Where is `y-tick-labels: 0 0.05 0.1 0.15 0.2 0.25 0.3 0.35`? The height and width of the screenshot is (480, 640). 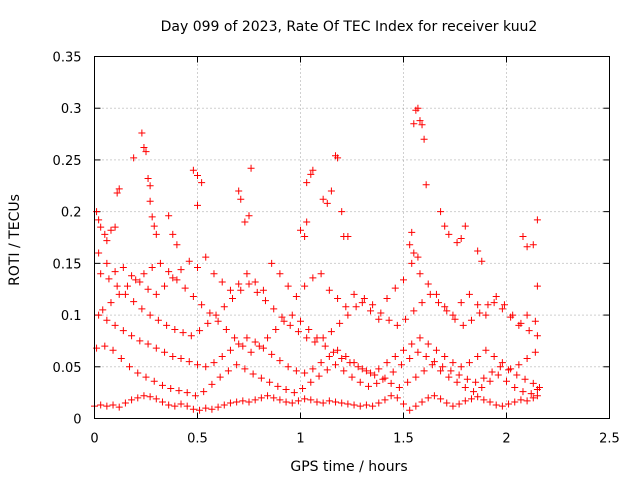
y-tick-labels: 0 0.05 0.1 0.15 0.2 0.25 0.3 0.35 is located at coordinates (67, 239).